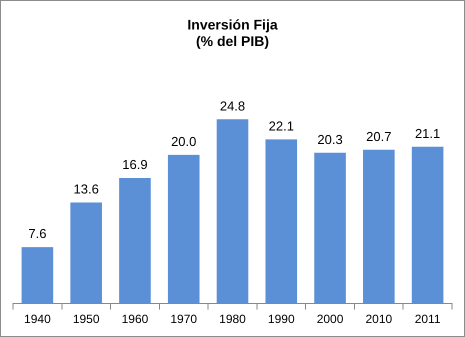 This screenshot has height=337, width=465. Describe the element at coordinates (330, 139) in the screenshot. I see `data-label: 20.3` at that location.